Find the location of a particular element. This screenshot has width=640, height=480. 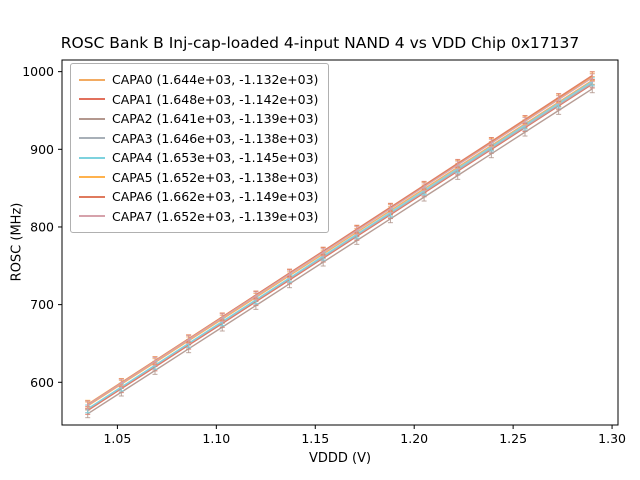

legend-label: CAPA6 (1.662e+03, -1.149e+03) is located at coordinates (215, 197).